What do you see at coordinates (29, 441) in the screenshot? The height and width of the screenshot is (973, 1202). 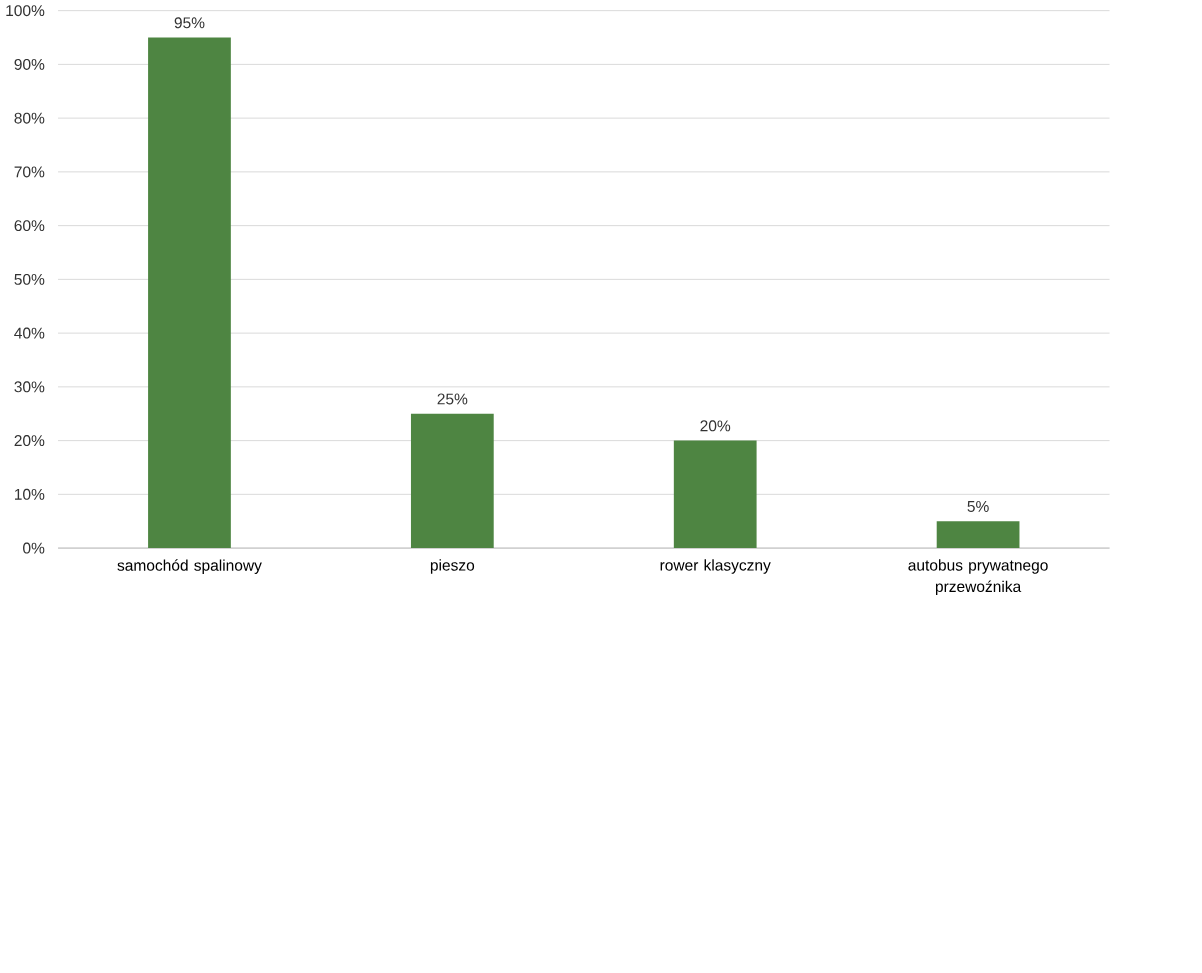 I see `y-tick-label: 20%` at bounding box center [29, 441].